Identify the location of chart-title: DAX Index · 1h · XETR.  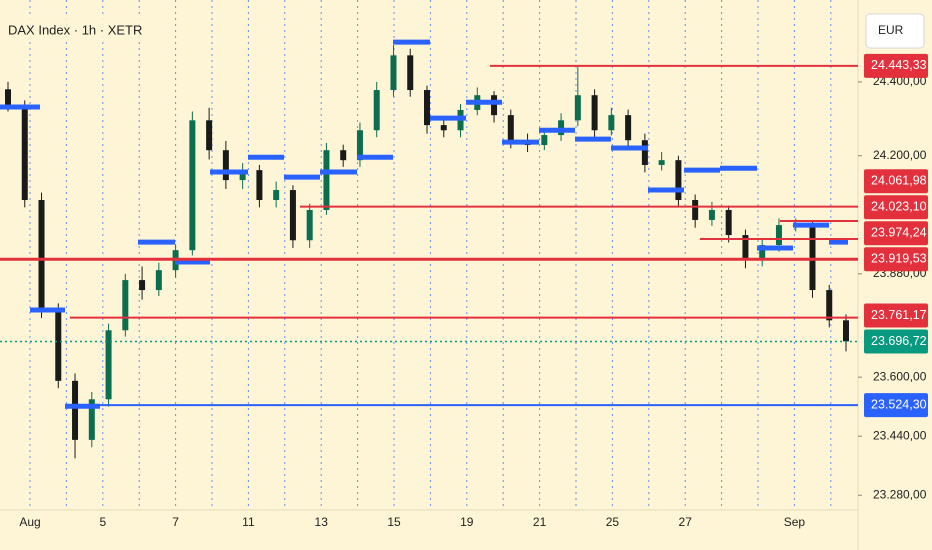
(75, 29).